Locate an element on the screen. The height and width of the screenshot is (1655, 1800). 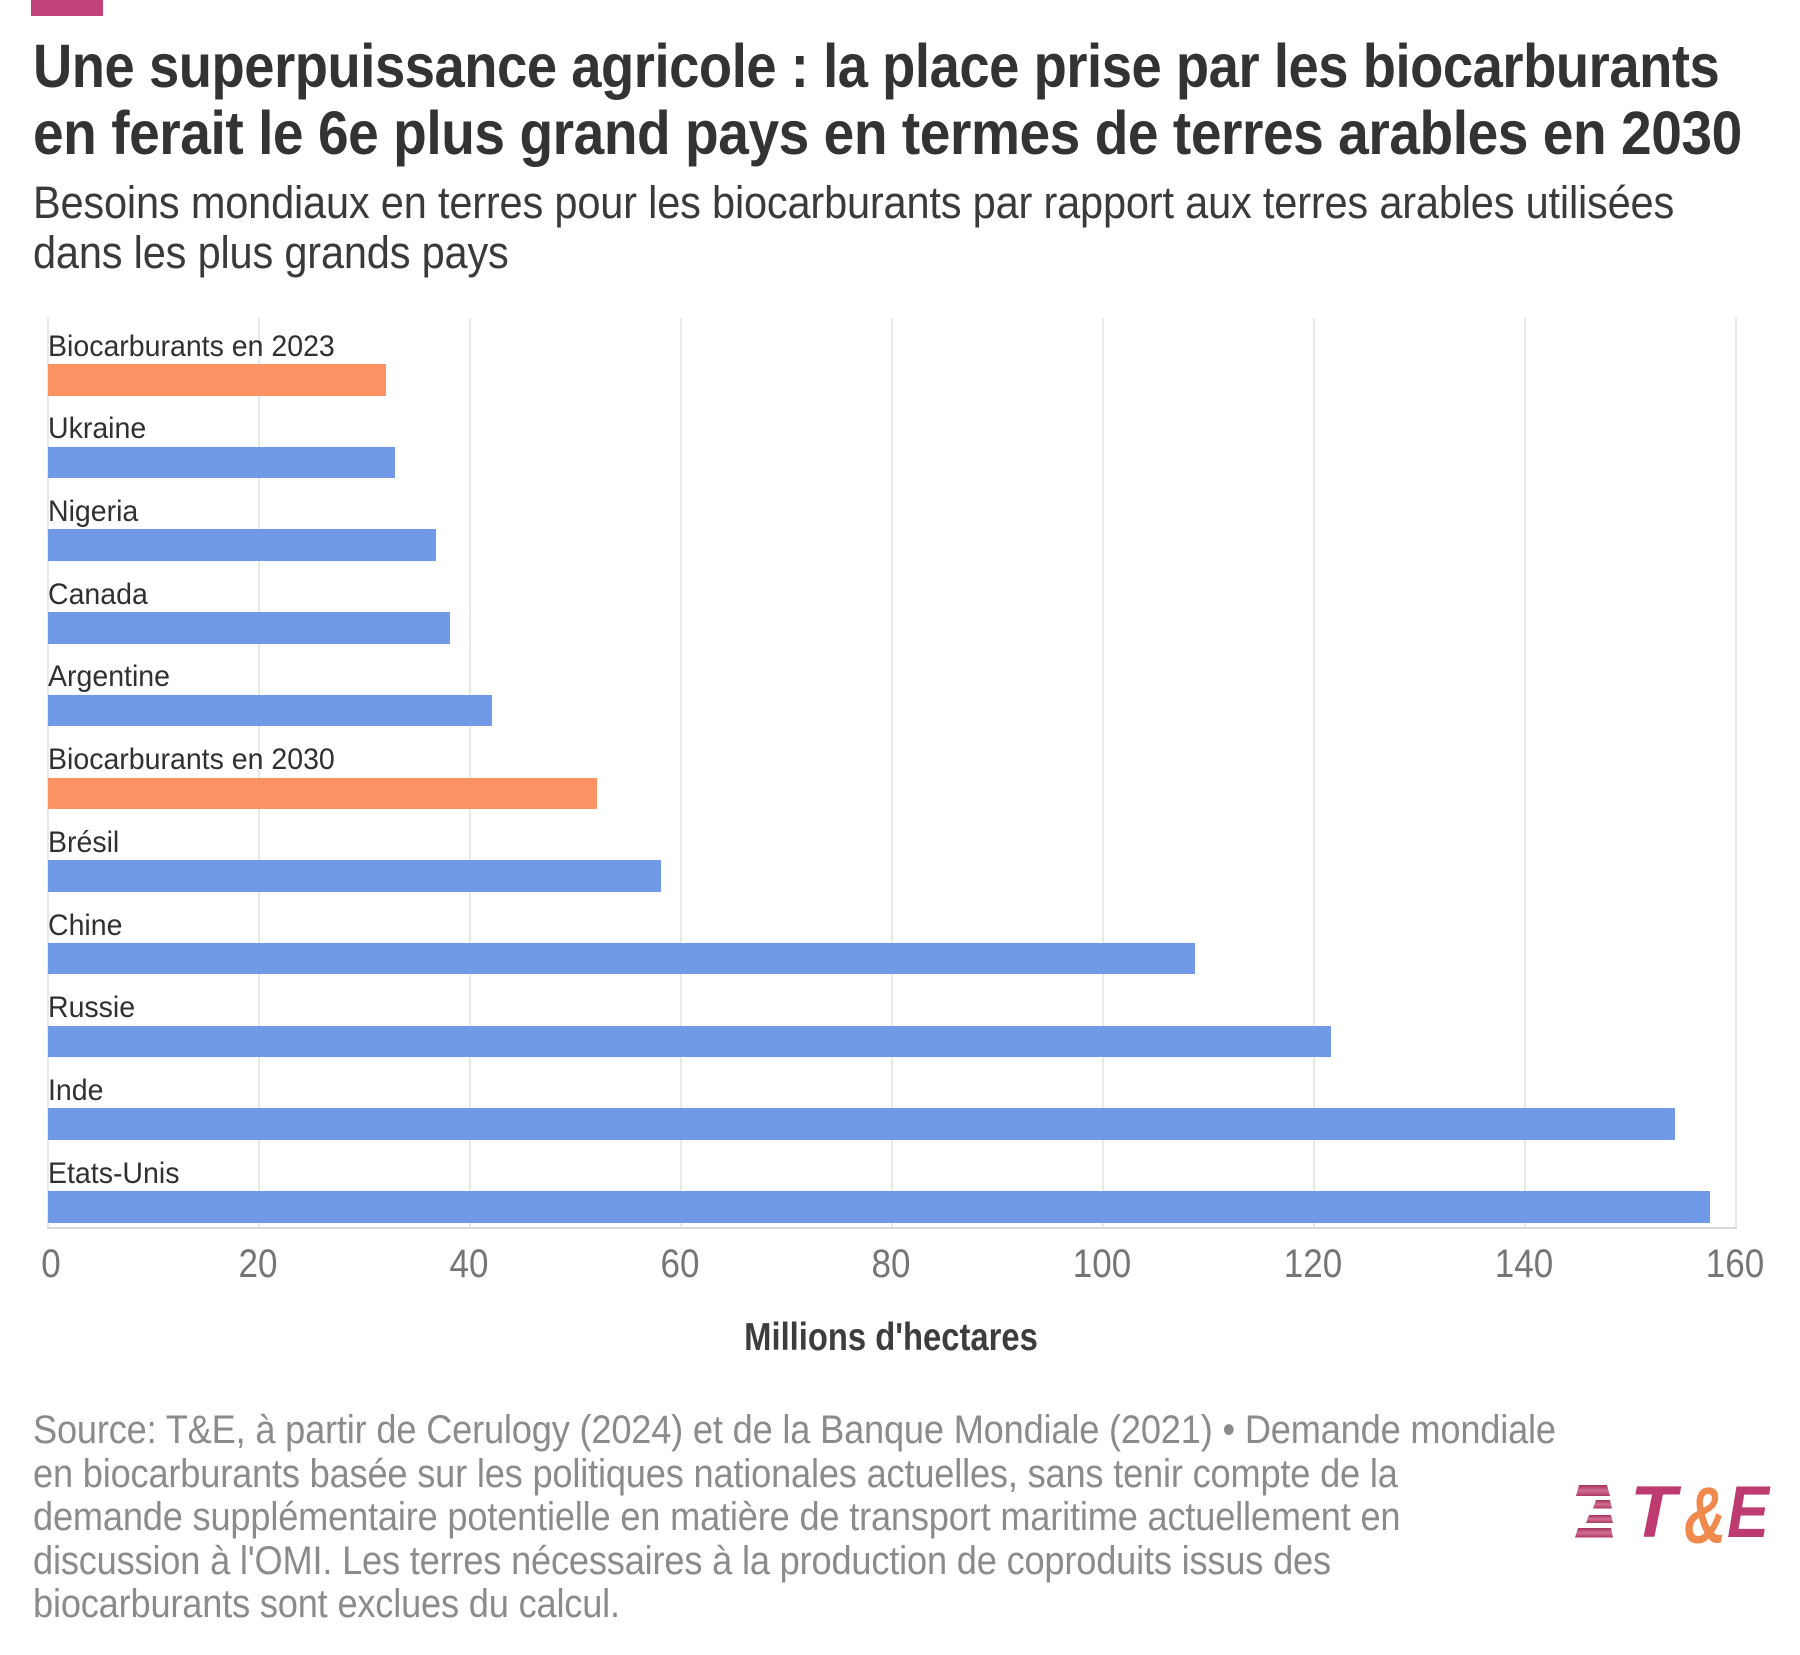
svg-text: T is located at coordinates (1656, 1515).